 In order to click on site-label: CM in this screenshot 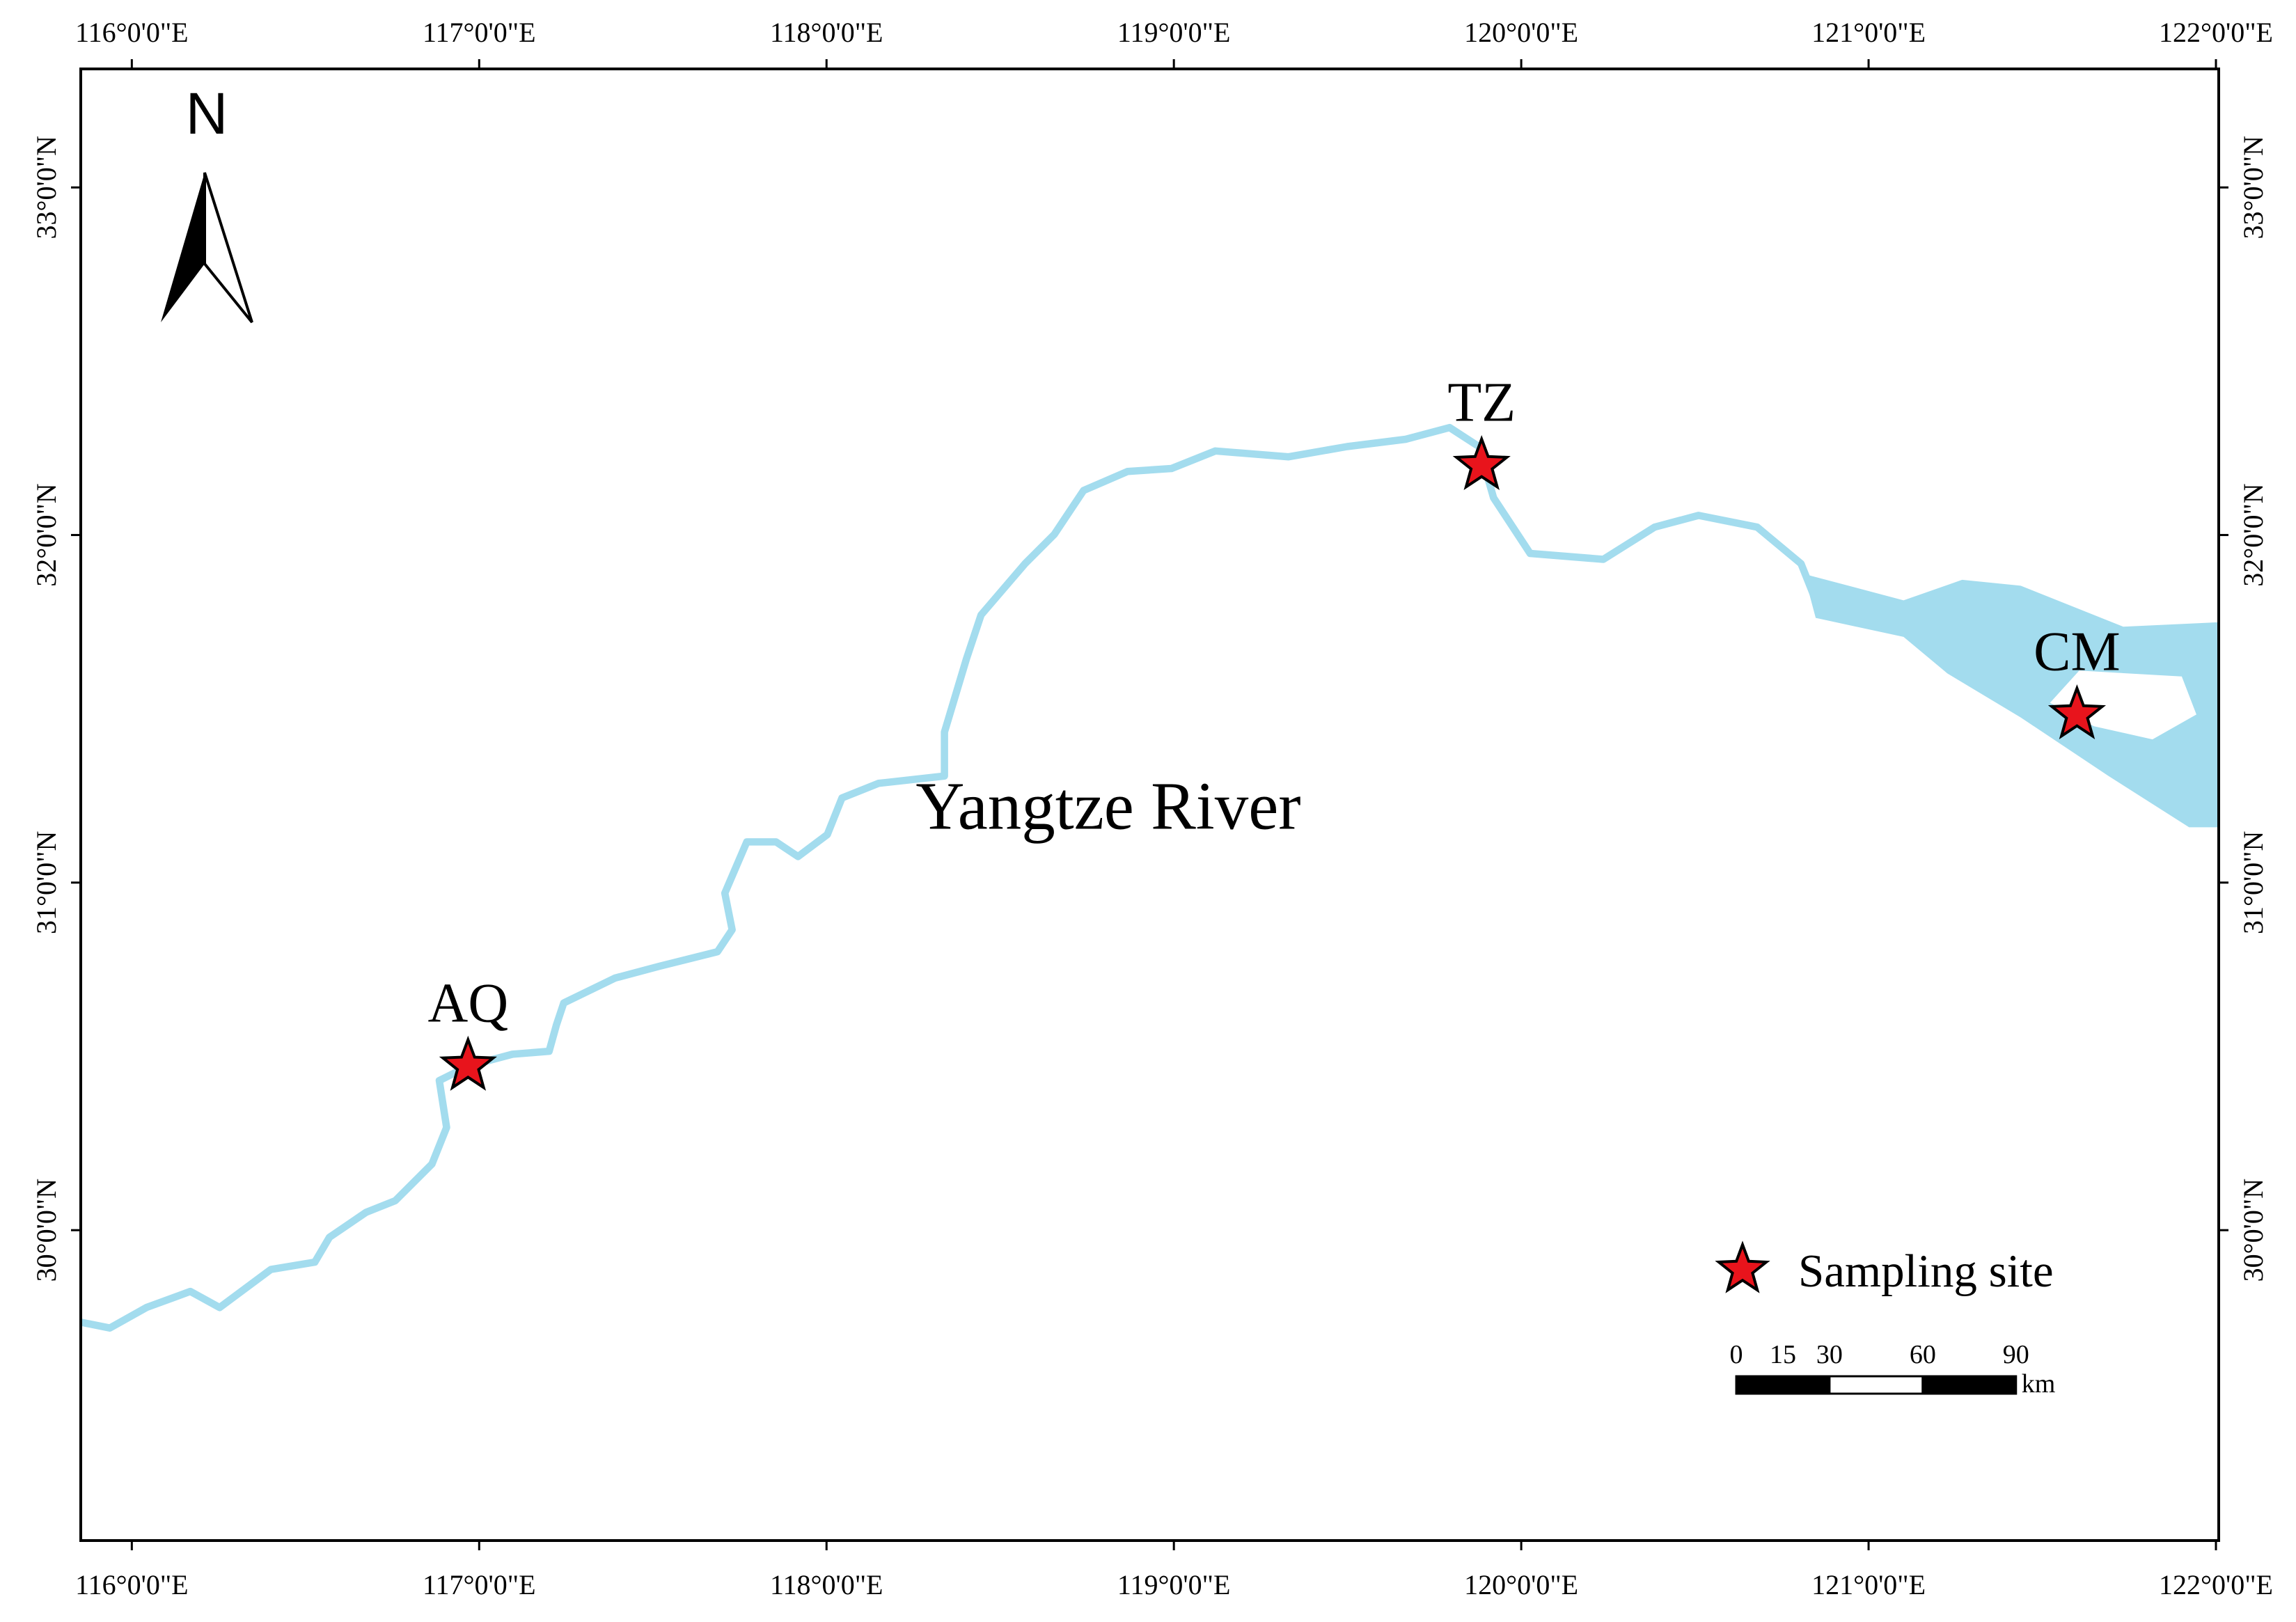, I will do `click(2077, 652)`.